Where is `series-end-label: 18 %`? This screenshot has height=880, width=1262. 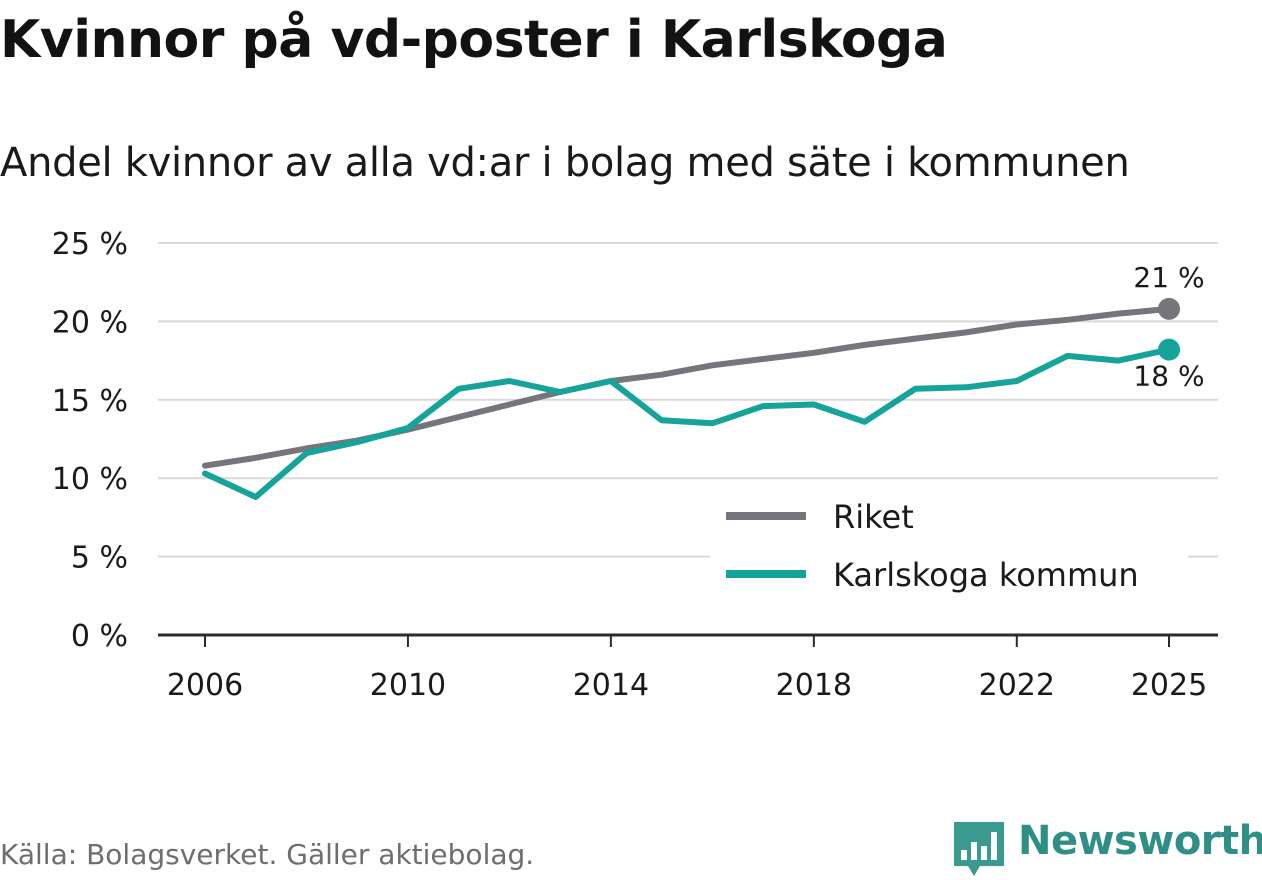 series-end-label: 18 % is located at coordinates (1168, 376).